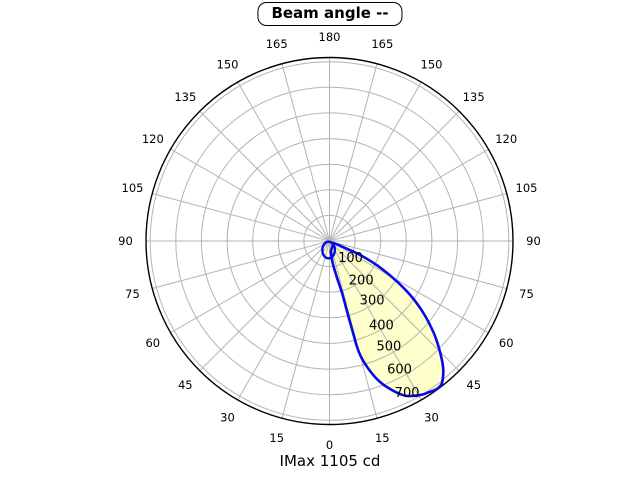 This screenshot has height=480, width=640. I want to click on radial-tick-label: 100, so click(350, 258).